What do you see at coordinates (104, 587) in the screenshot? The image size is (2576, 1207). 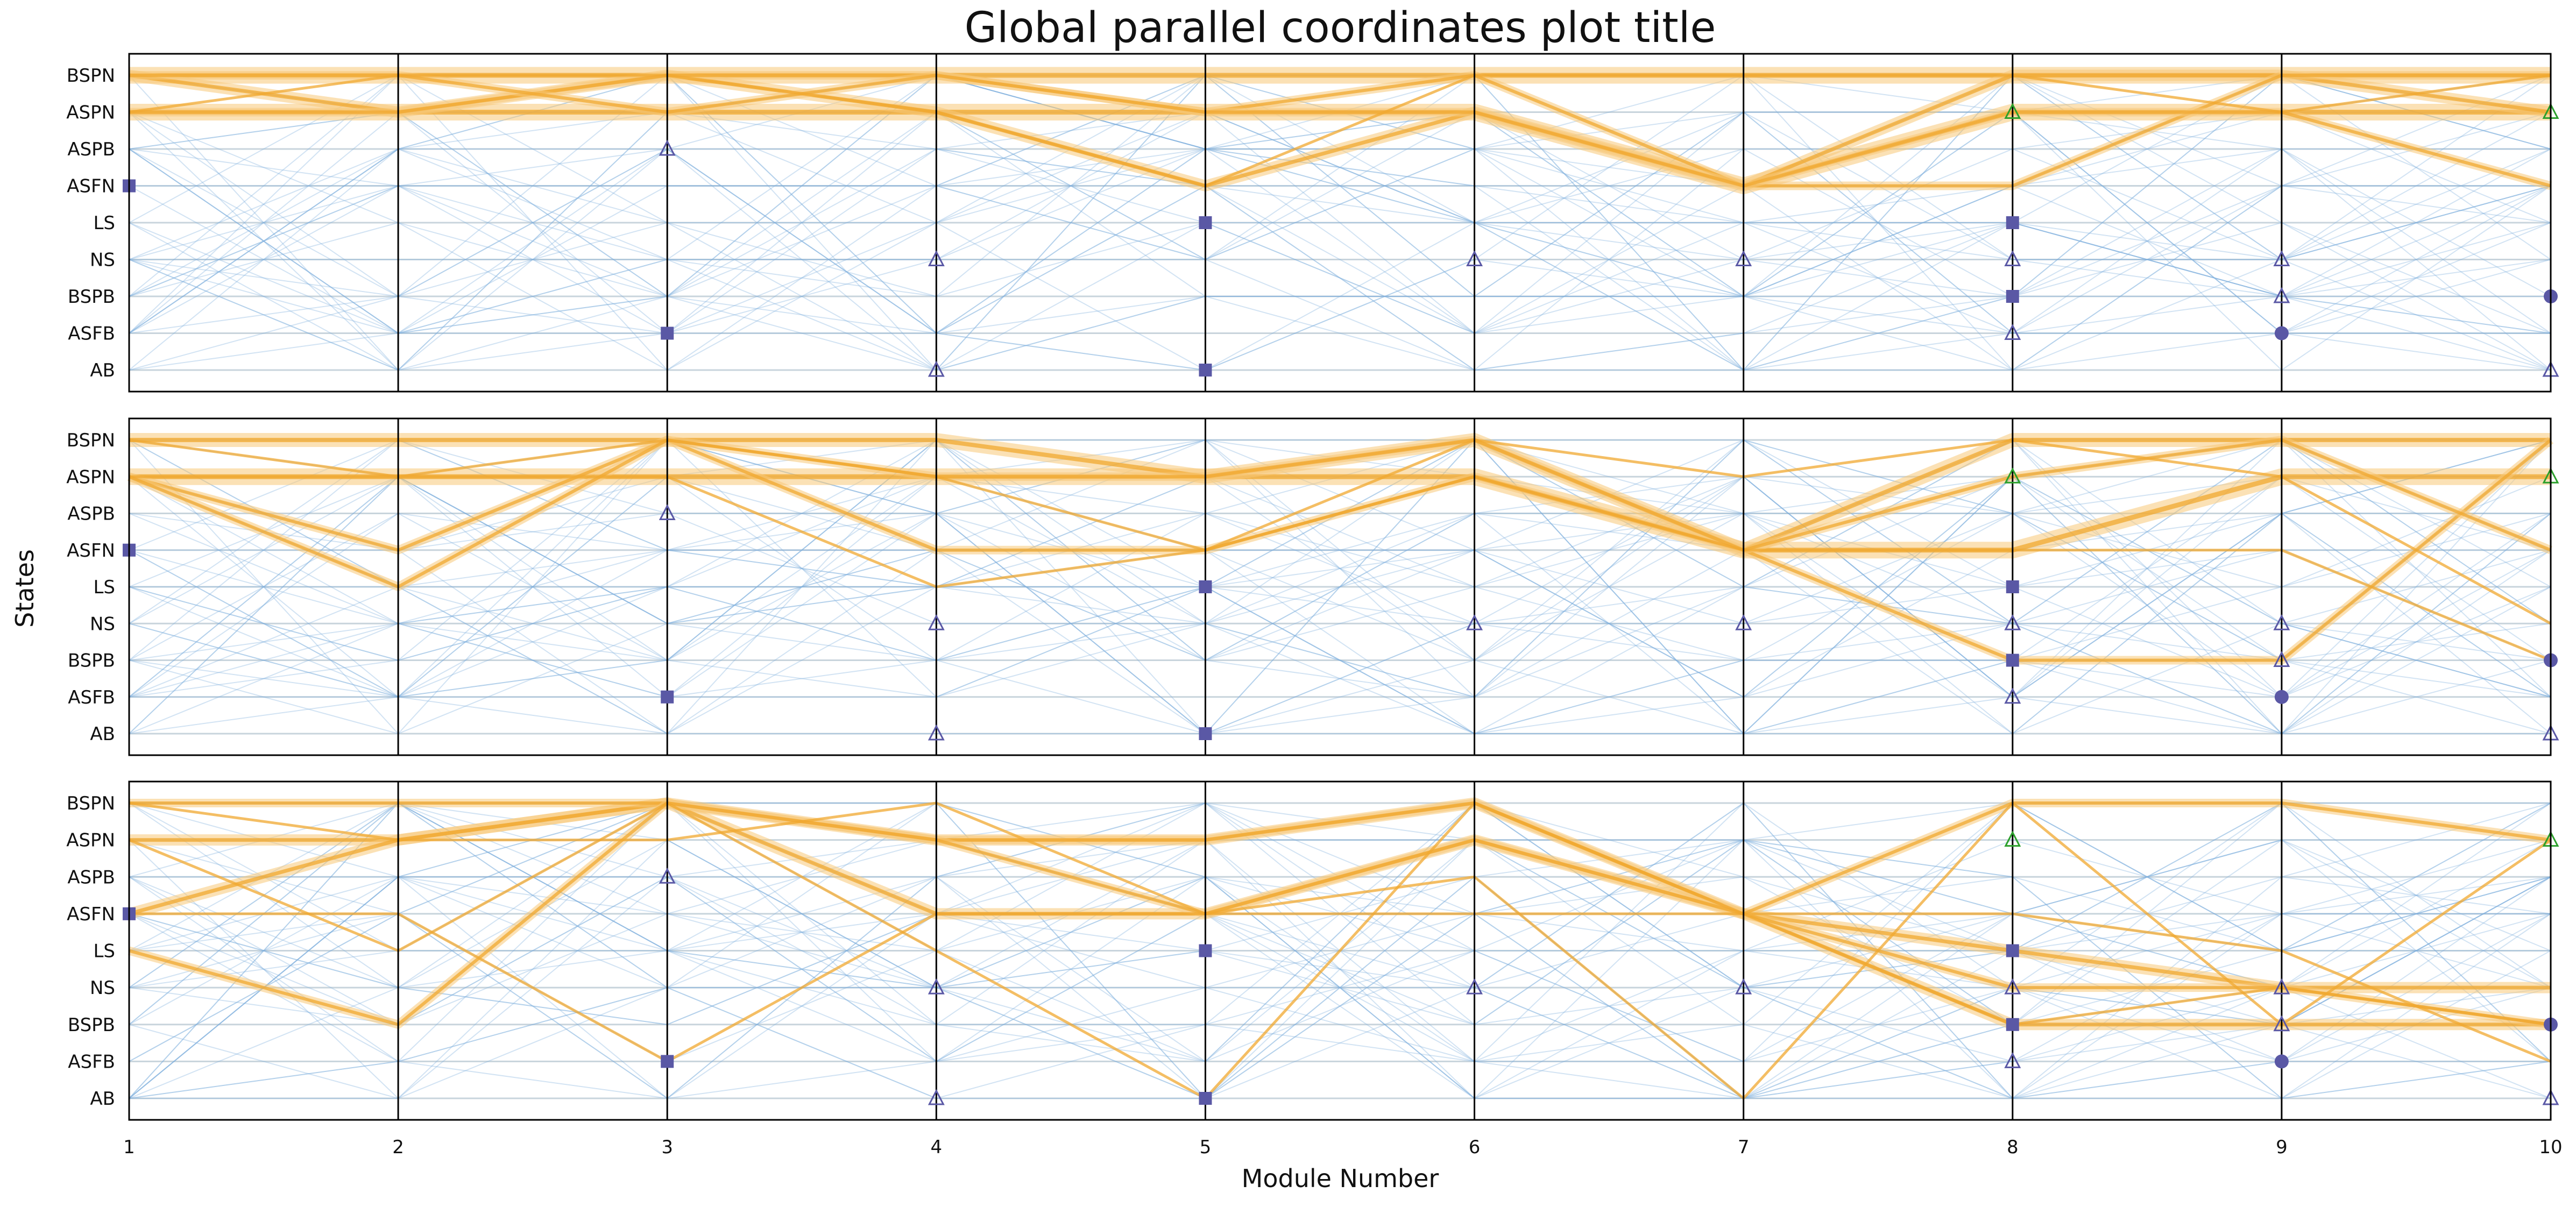 I see `y-tick-label: LS` at bounding box center [104, 587].